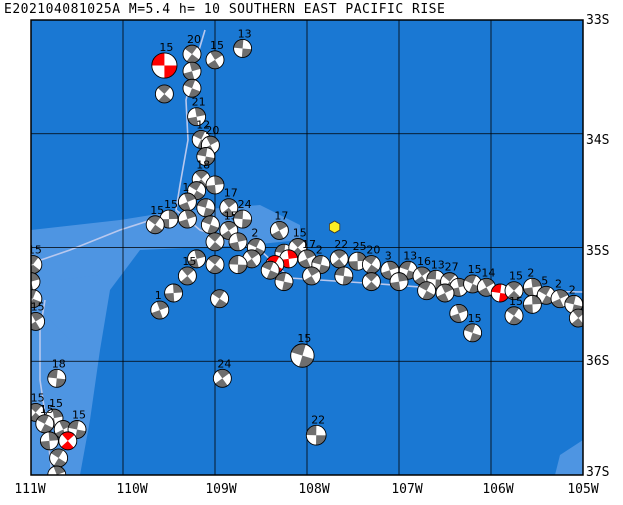 This screenshot has width=623, height=505. I want to click on lon-label-111w: 111W, so click(30, 489).